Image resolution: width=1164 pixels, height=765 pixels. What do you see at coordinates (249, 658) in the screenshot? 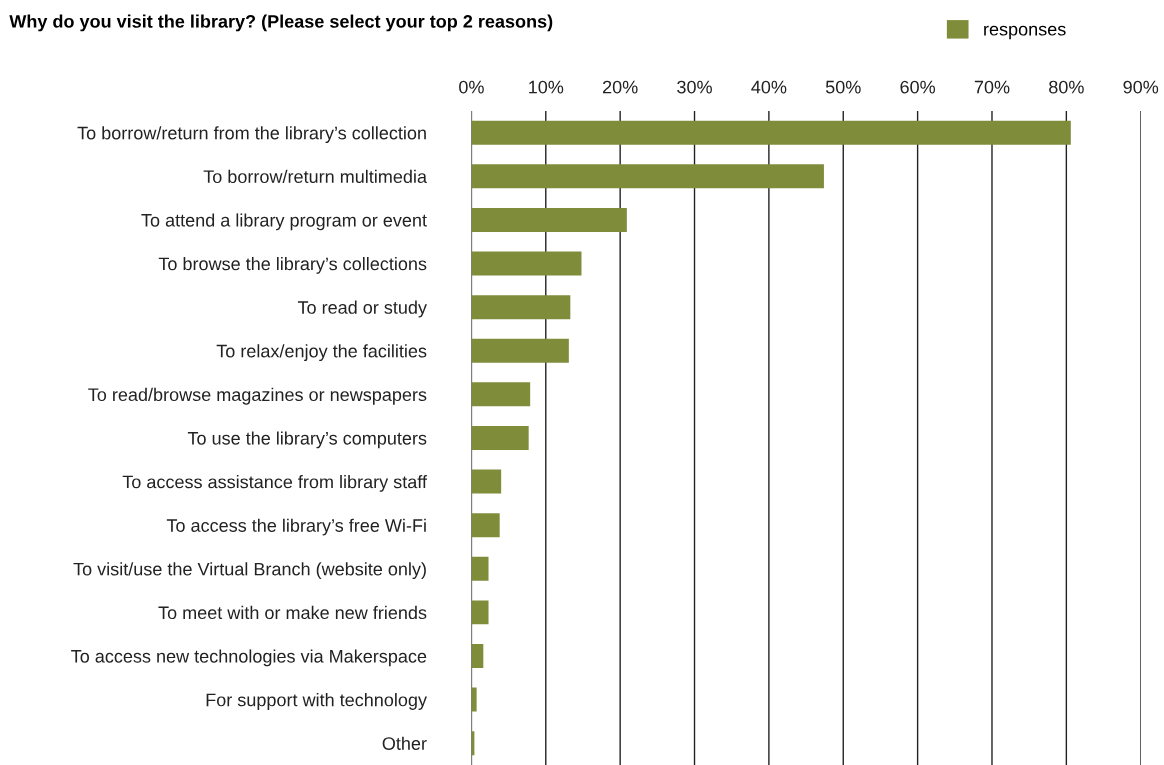
I see `y-tick-label: To access new technologies via Makerspace` at bounding box center [249, 658].